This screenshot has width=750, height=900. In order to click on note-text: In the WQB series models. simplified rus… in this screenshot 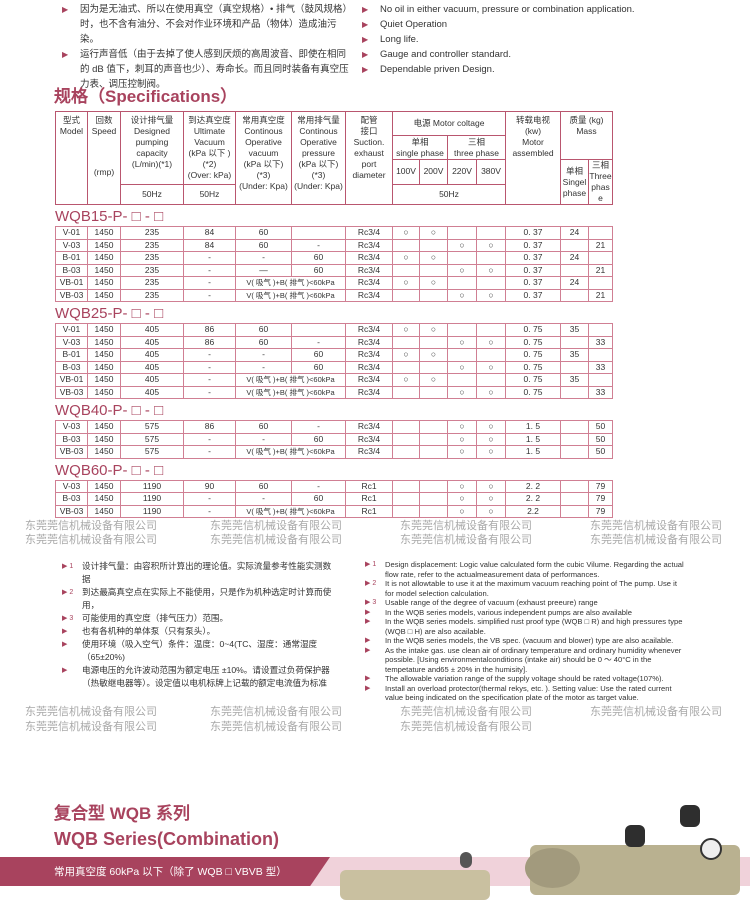, I will do `click(534, 626)`.